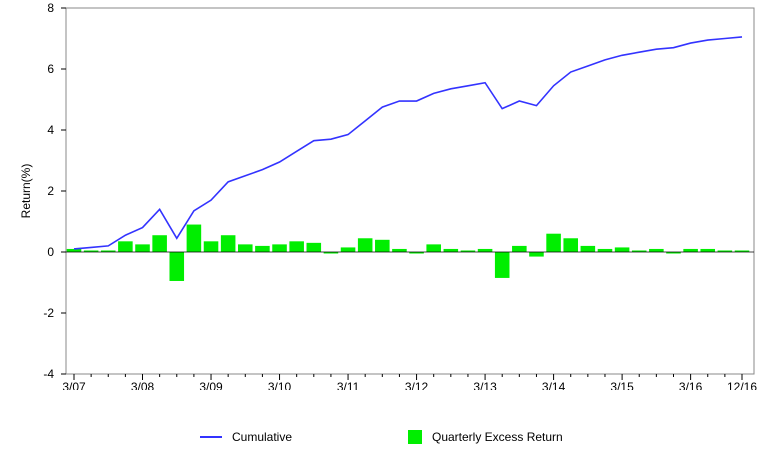  What do you see at coordinates (314, 247) in the screenshot?
I see `bar-9/10` at bounding box center [314, 247].